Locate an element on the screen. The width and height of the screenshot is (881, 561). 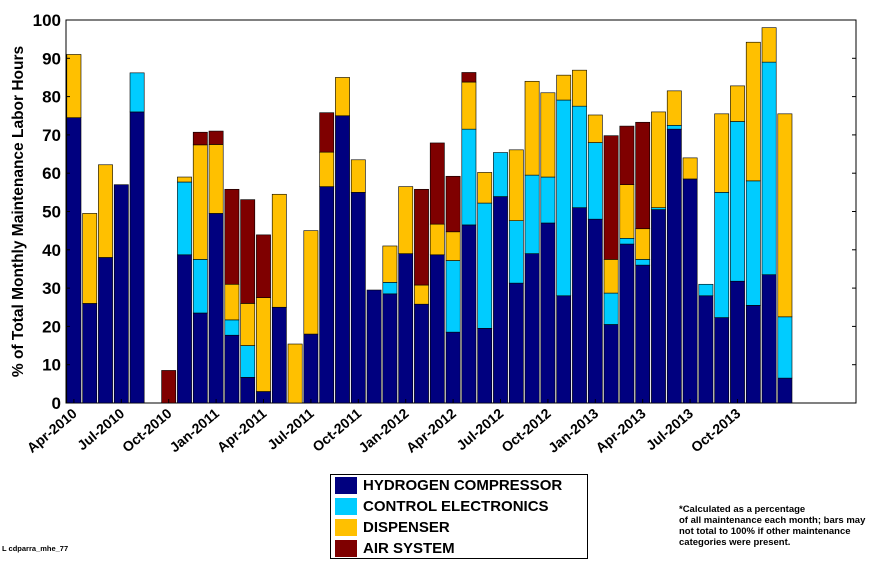
y-tick-label: 30 is located at coordinates (51, 288).